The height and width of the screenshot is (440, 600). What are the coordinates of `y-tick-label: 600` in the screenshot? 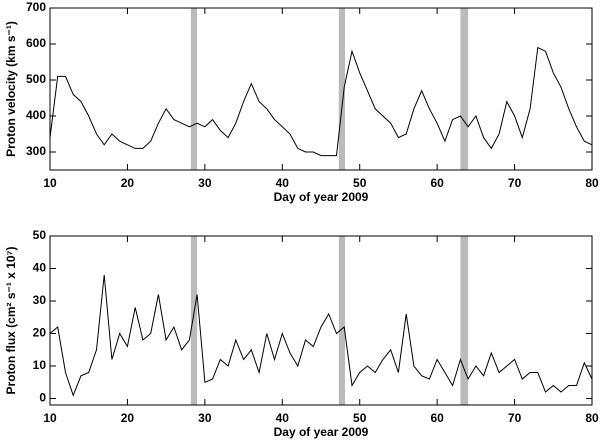 It's located at (36, 43).